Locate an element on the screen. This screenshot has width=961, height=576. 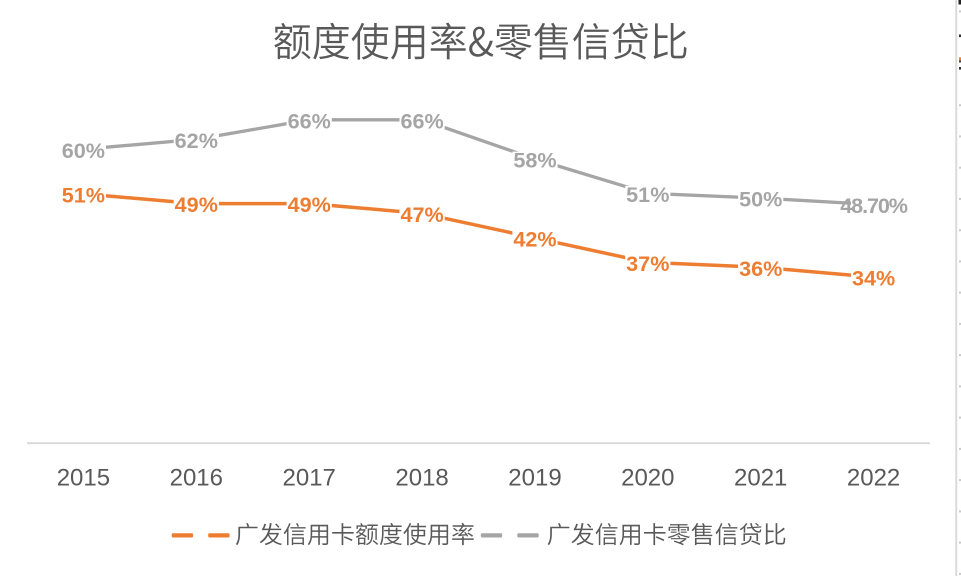
svg-text: 42% is located at coordinates (534, 239).